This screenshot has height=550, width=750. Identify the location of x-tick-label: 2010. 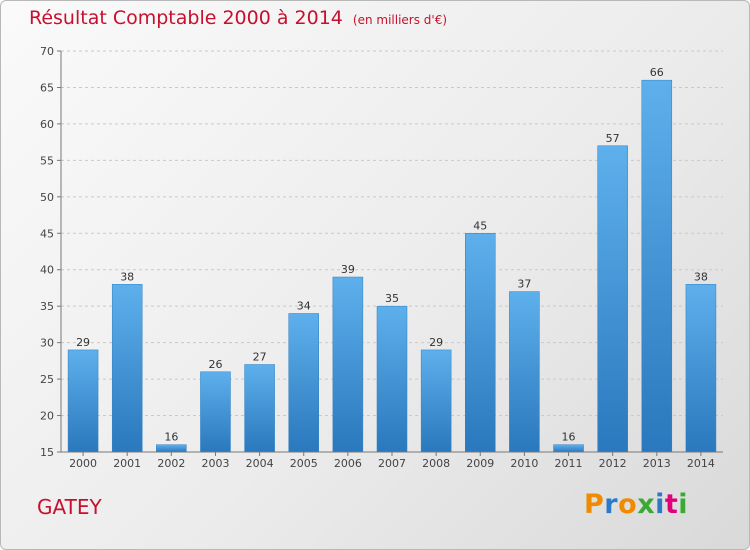
(524, 463).